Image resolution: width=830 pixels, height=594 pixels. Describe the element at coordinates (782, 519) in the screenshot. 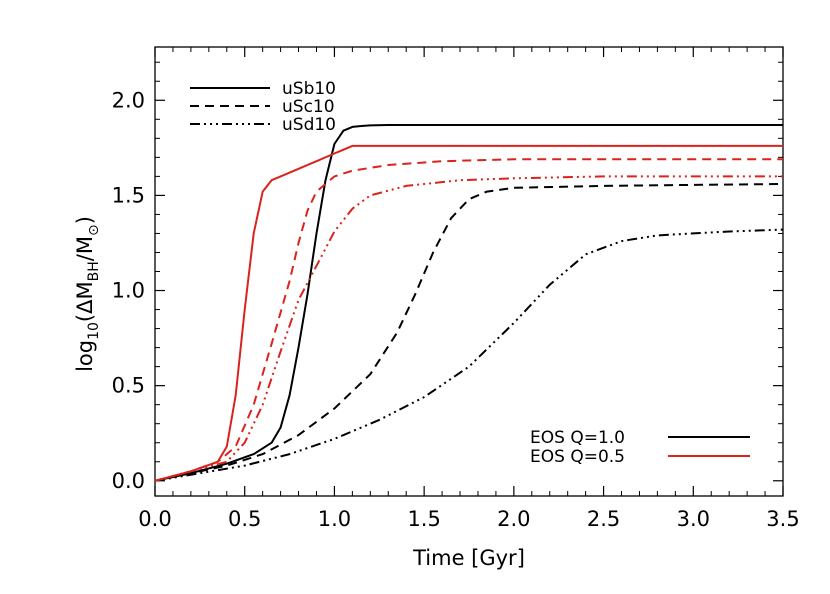

I see `x-tick-label: 3.5` at that location.